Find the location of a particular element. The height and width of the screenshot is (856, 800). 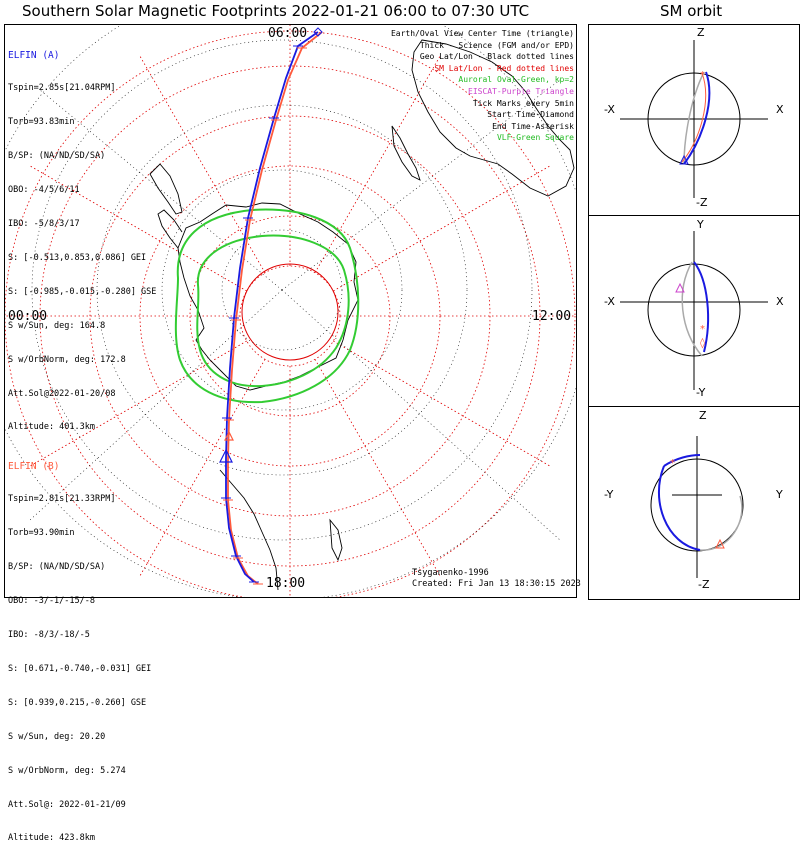

elfin-b-line: S: [0.939,0.215,-0.260] GSE is located at coordinates (77, 702).